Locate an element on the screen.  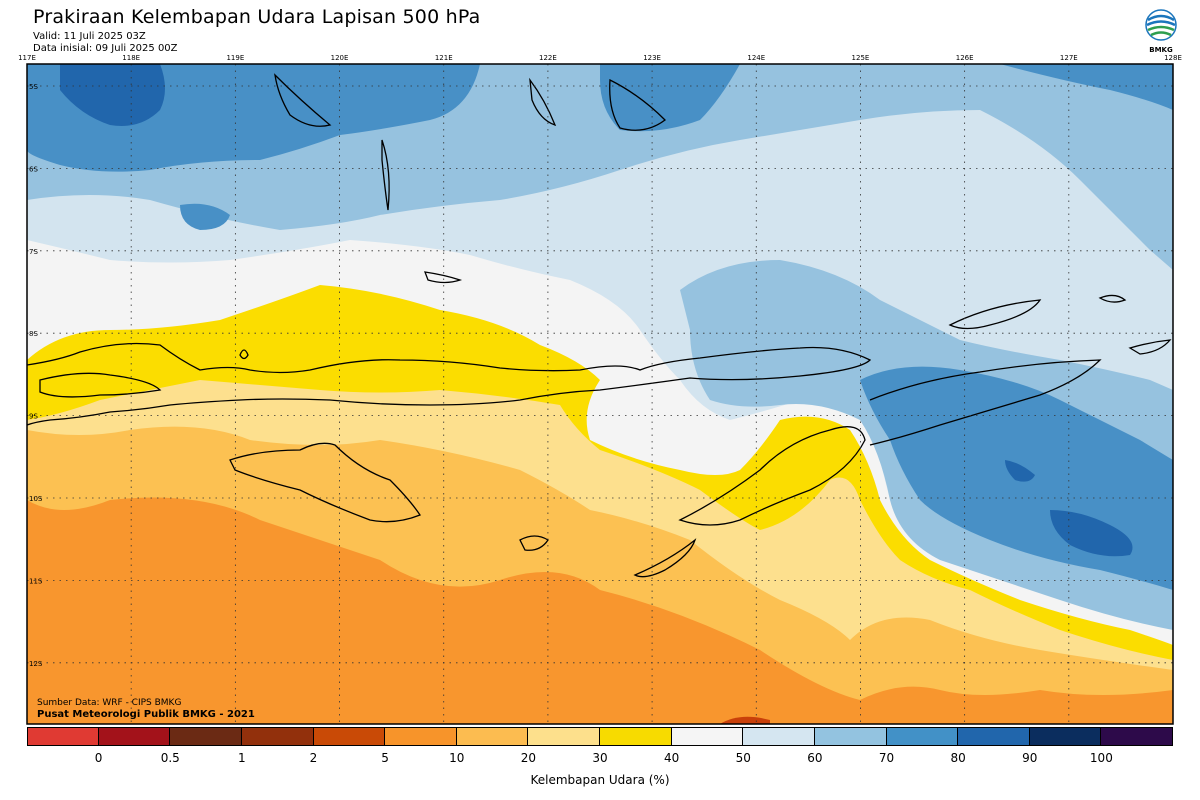
latitude-labels: 5S 6S 7S 8S 9S 10S 11S 12S is located at coordinates (36, 375).